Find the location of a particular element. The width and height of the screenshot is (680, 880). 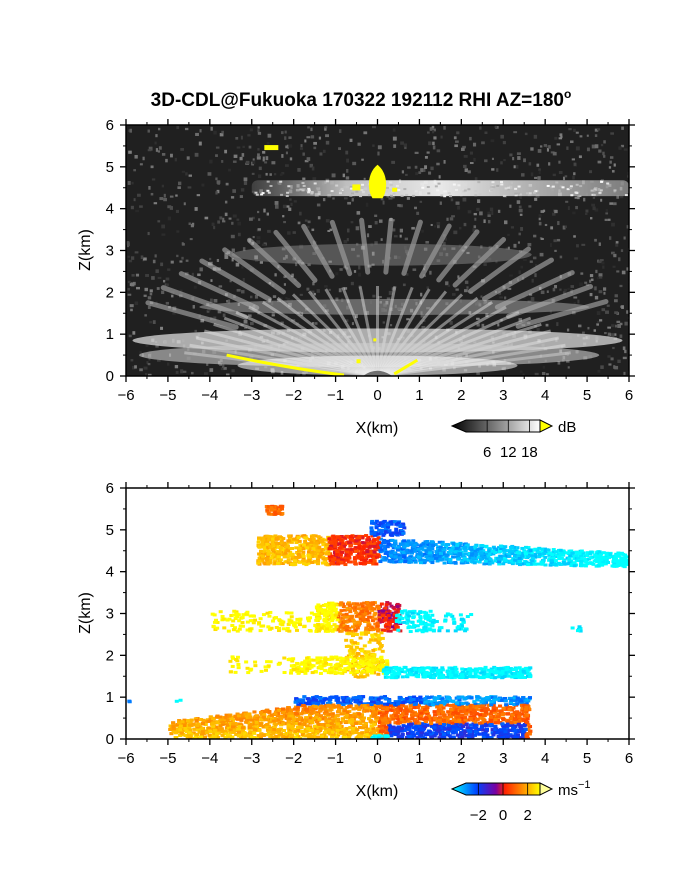

x-tick-label: −5 is located at coordinates (167, 395).